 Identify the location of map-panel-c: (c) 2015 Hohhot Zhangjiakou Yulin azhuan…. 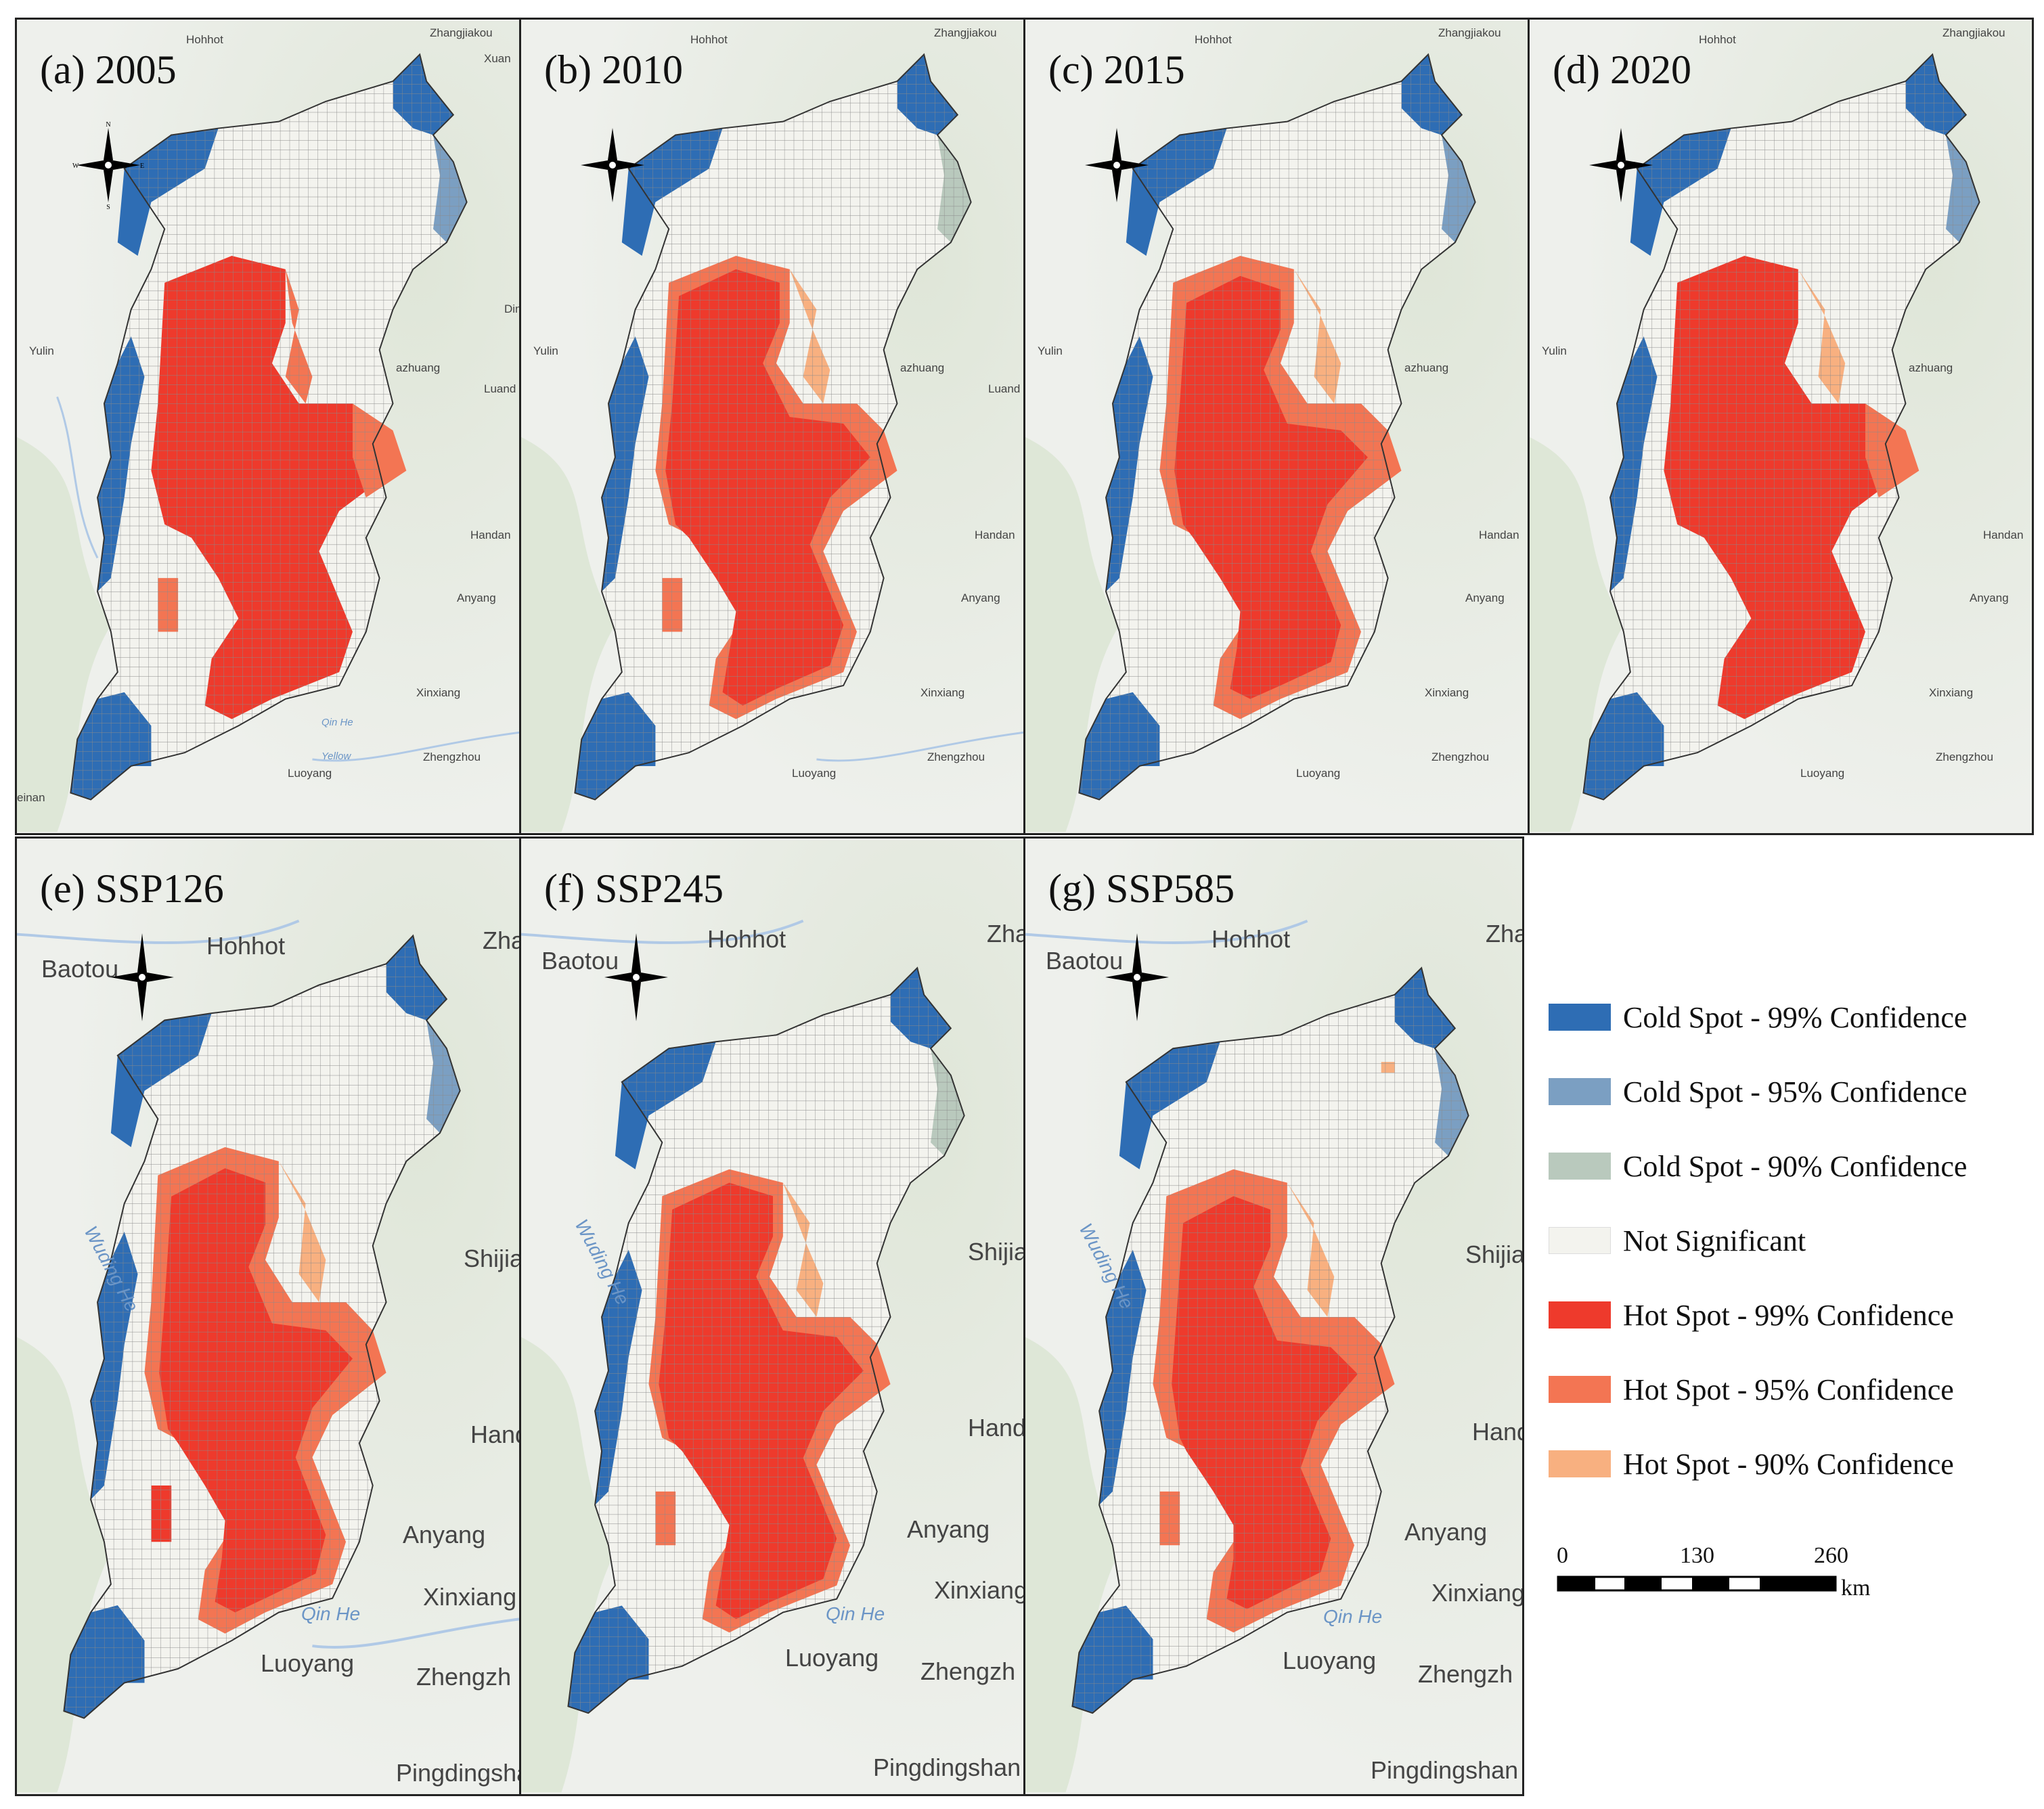
(1276, 427).